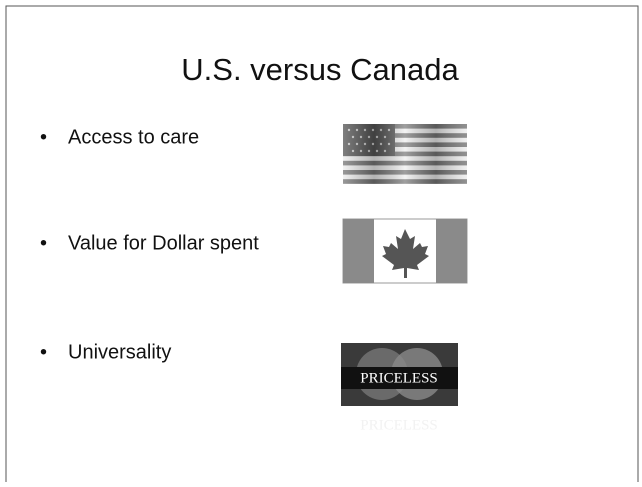  I want to click on priceless-card: PRICELESS PRICELESS, so click(399, 388).